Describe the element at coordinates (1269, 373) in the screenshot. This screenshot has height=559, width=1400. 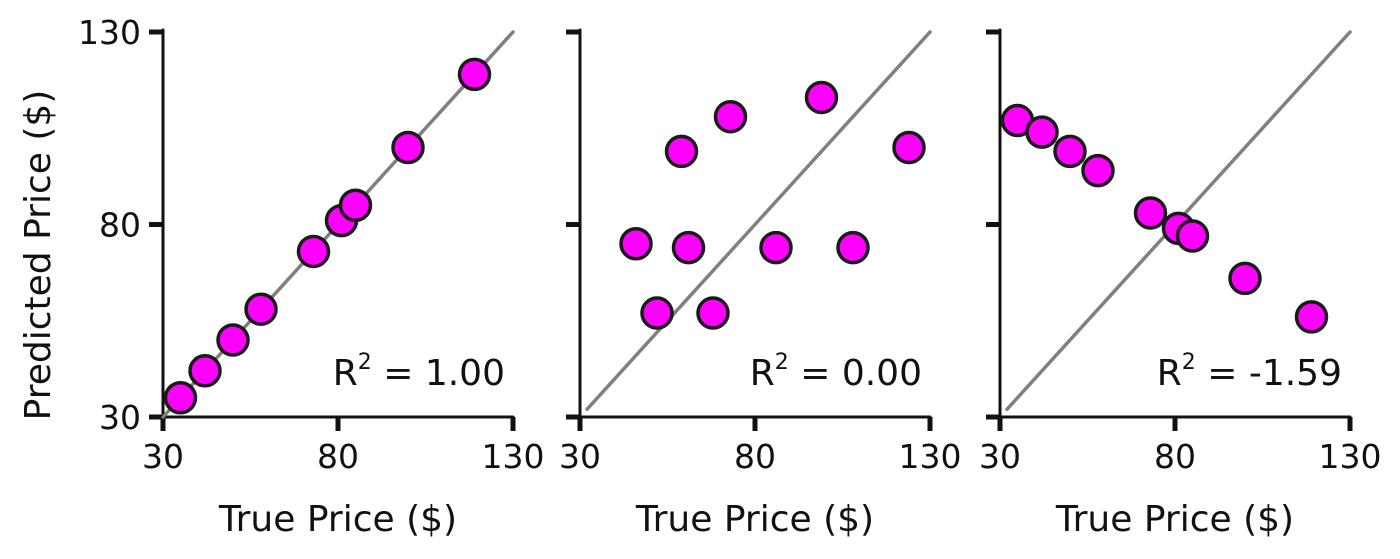
I see `annotation-value: = -1.59` at that location.